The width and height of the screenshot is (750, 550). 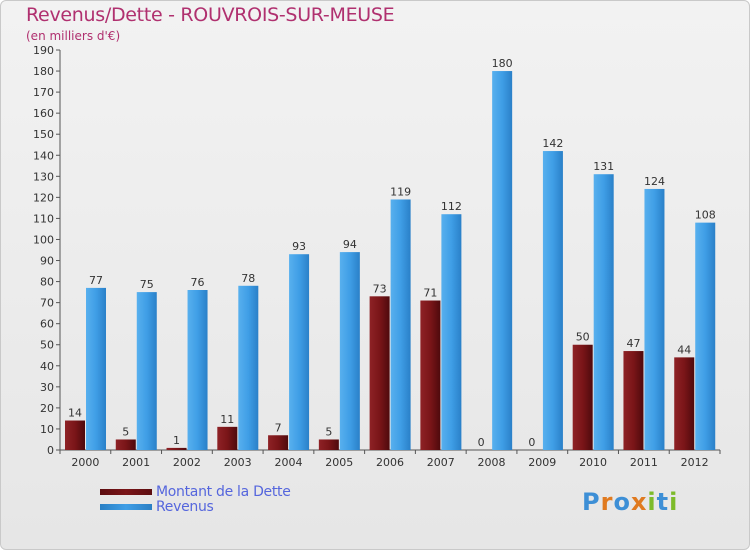 What do you see at coordinates (187, 462) in the screenshot?
I see `x-tick-label: 2002` at bounding box center [187, 462].